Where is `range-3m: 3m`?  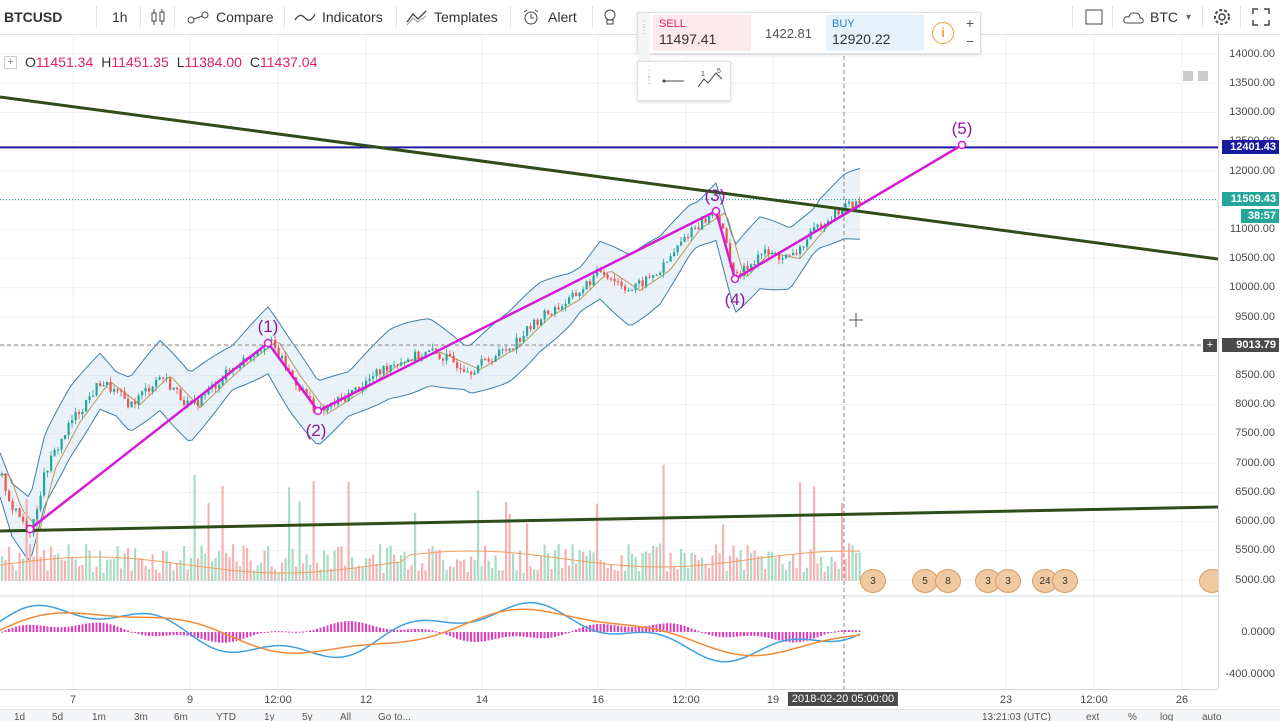 range-3m: 3m is located at coordinates (141, 716).